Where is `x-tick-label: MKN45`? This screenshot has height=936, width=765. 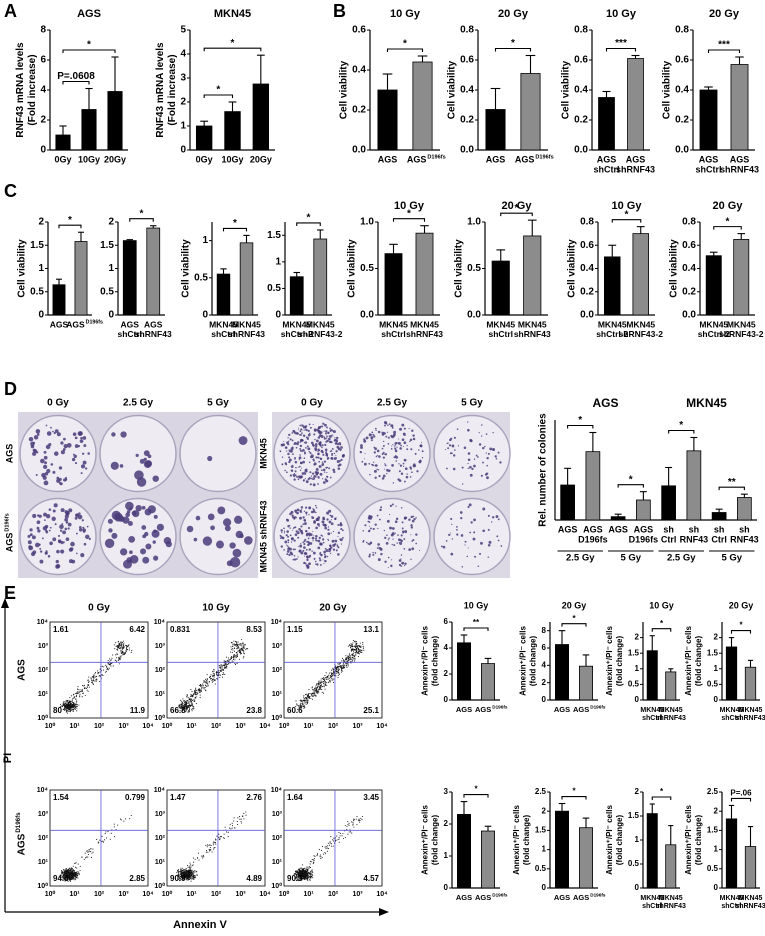 x-tick-label: MKN45 is located at coordinates (223, 324).